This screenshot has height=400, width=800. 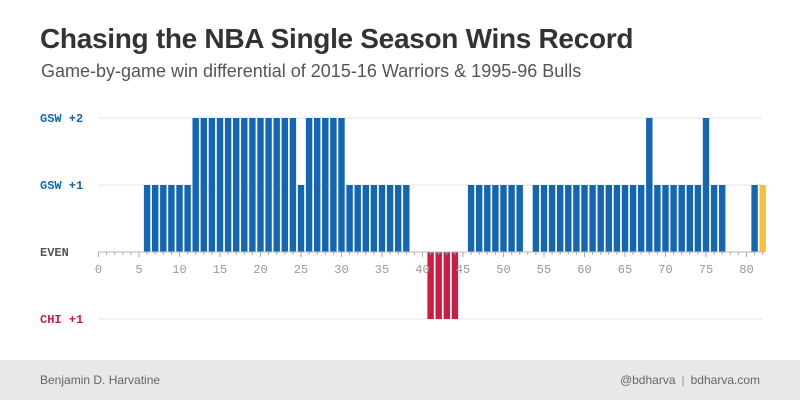 I want to click on x-tick-label: 10, so click(x=179, y=270).